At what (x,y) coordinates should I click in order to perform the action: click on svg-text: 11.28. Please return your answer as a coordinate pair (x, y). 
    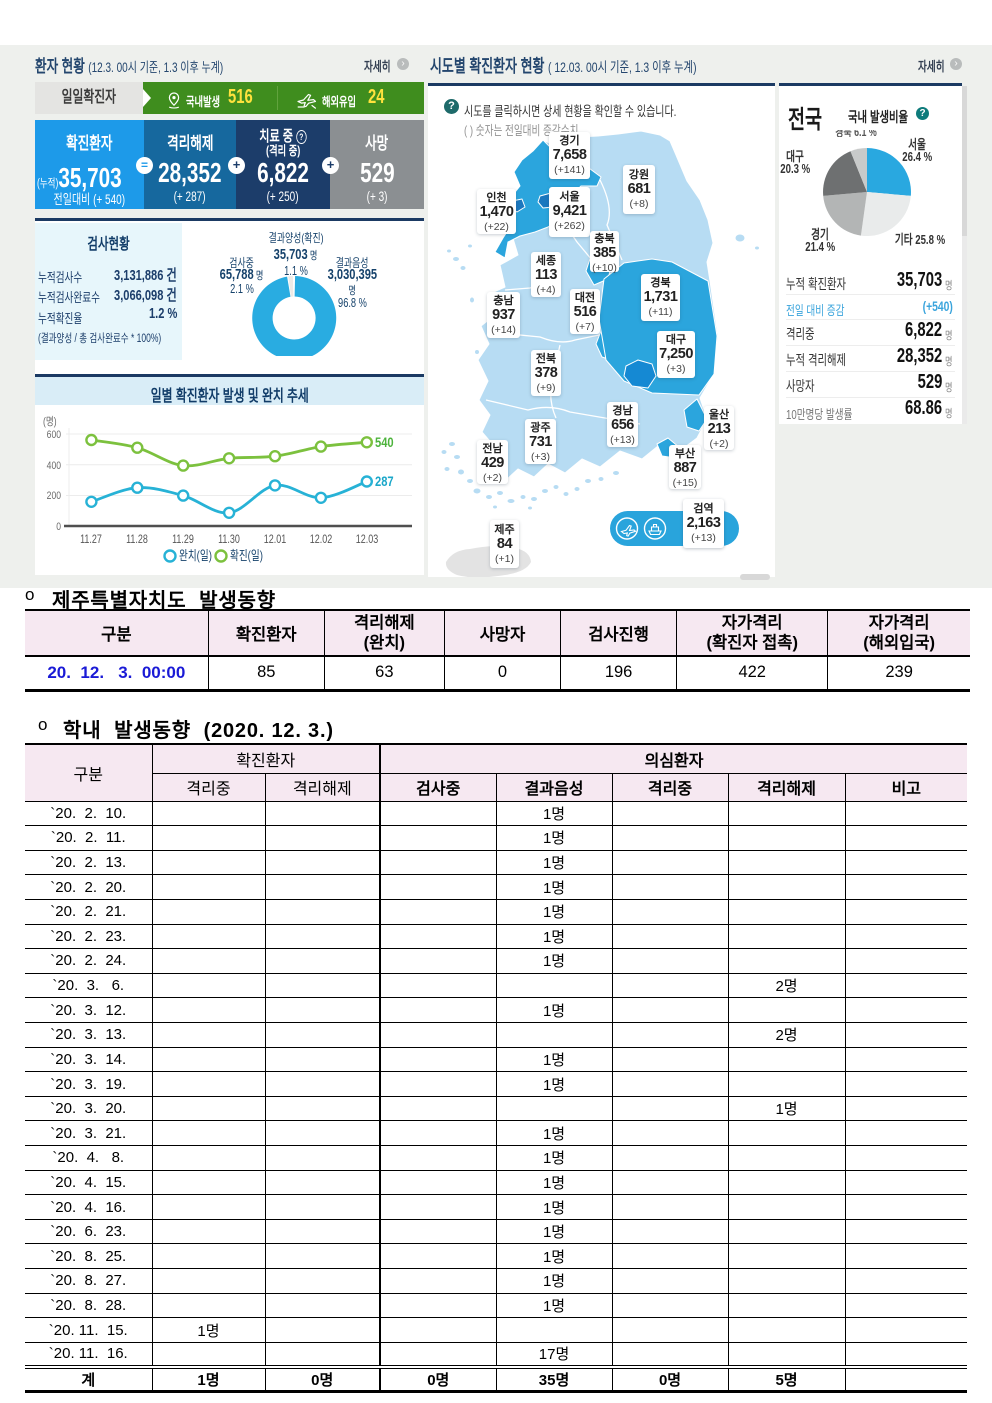
    Looking at the image, I should click on (137, 540).